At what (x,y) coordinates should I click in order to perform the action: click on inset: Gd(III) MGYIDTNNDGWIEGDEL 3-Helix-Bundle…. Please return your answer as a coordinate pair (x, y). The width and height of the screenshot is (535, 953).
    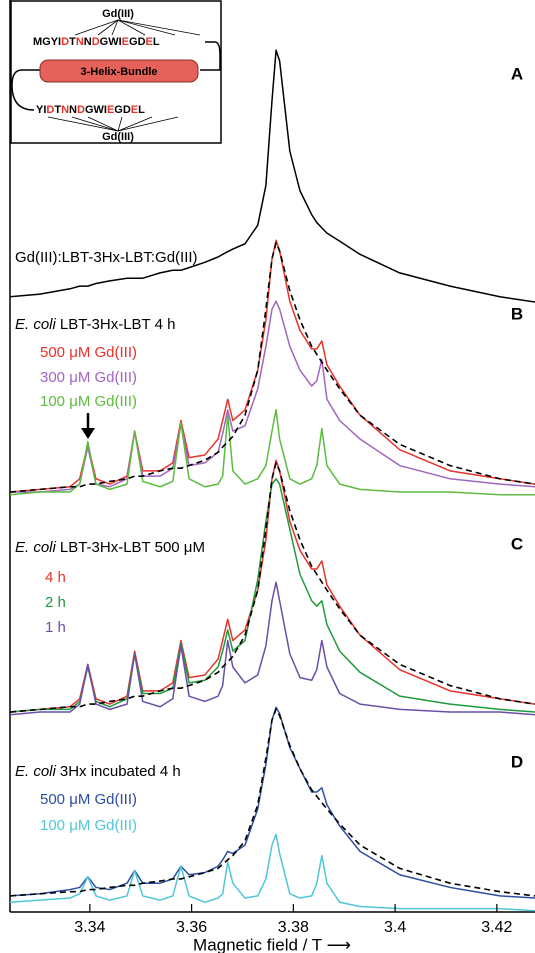
    Looking at the image, I should click on (116, 72).